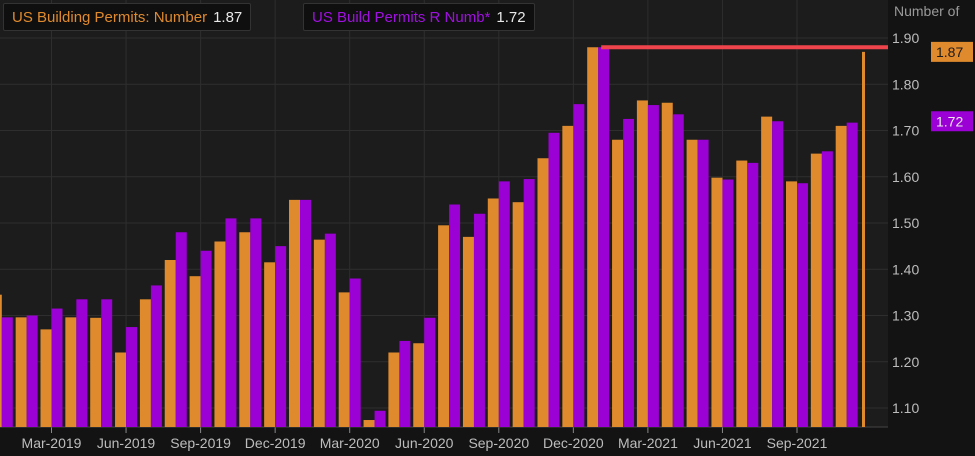  What do you see at coordinates (797, 443) in the screenshot?
I see `x-tick-label: Sep-2021` at bounding box center [797, 443].